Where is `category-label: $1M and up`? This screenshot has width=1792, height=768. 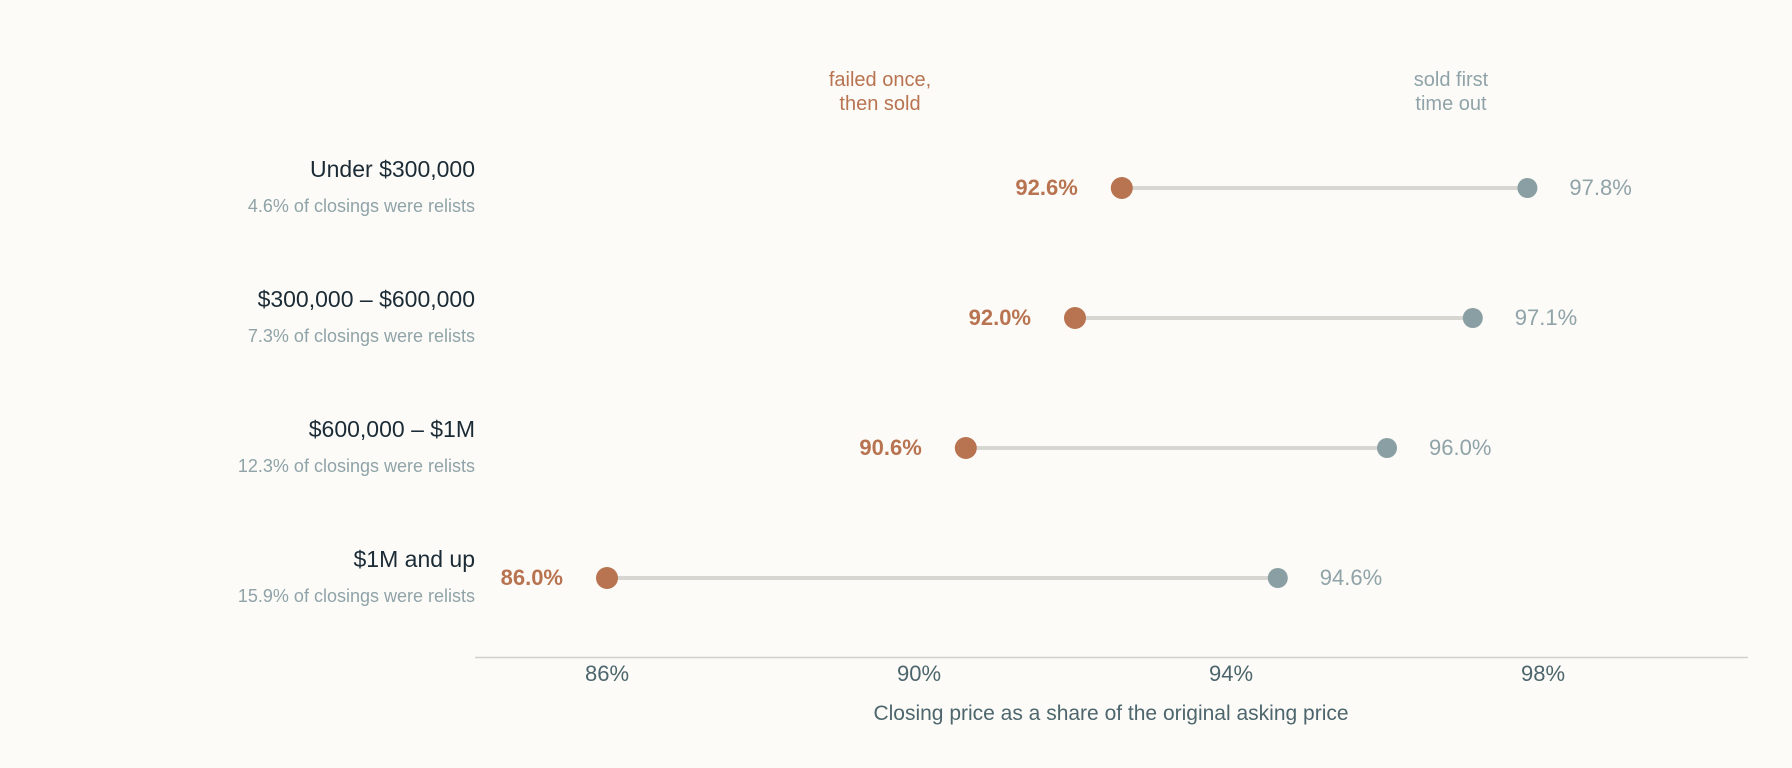 category-label: $1M and up is located at coordinates (414, 559).